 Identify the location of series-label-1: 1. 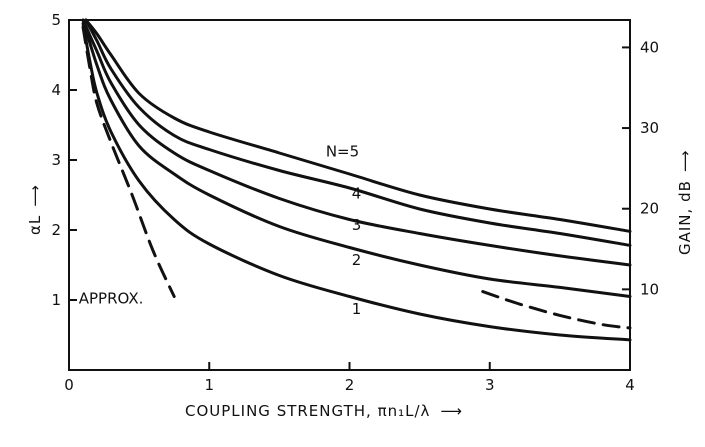
(357, 309).